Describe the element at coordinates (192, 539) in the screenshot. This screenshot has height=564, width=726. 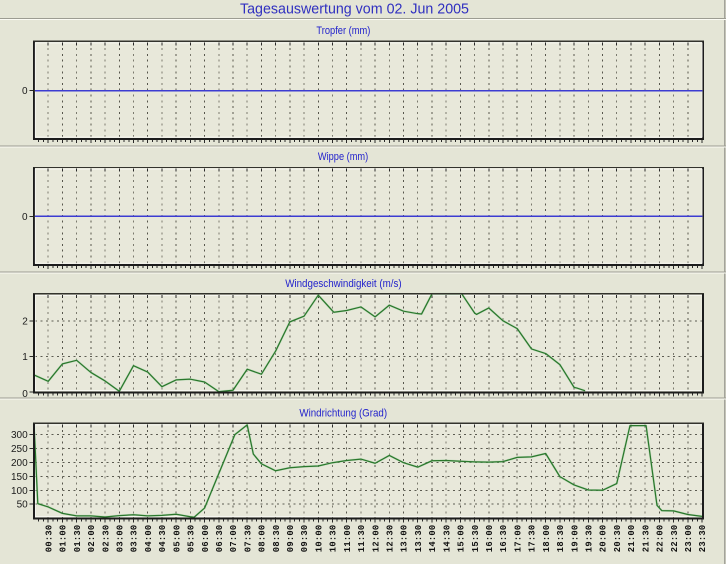
I see `svg-text: 05:30` at that location.